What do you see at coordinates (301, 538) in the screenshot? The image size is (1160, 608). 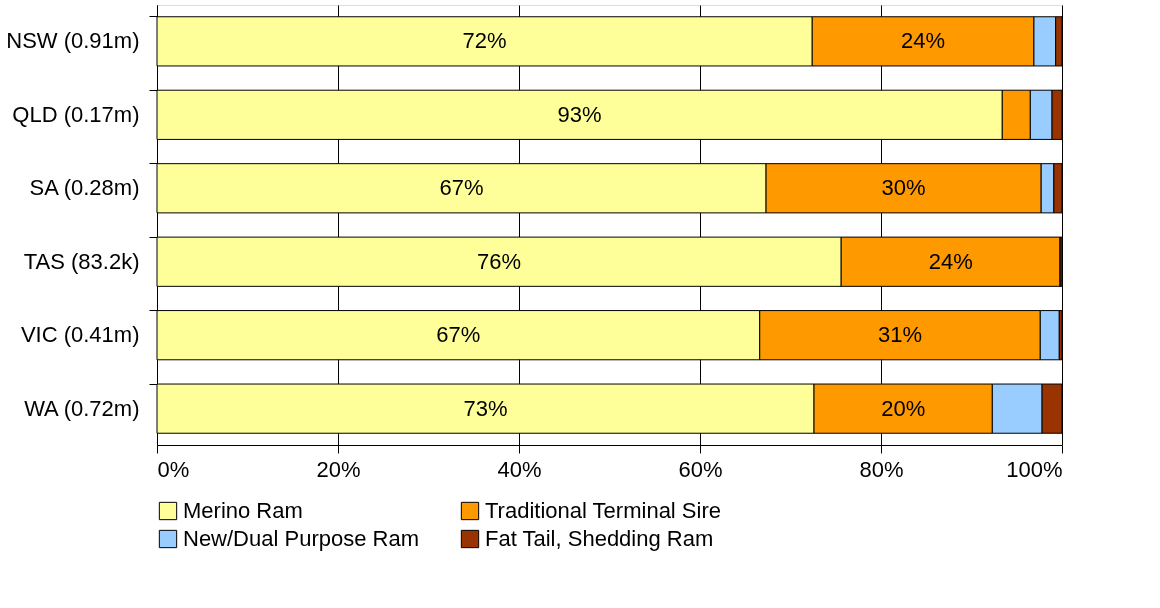 I see `legend-label: New/Dual Purpose Ram` at bounding box center [301, 538].